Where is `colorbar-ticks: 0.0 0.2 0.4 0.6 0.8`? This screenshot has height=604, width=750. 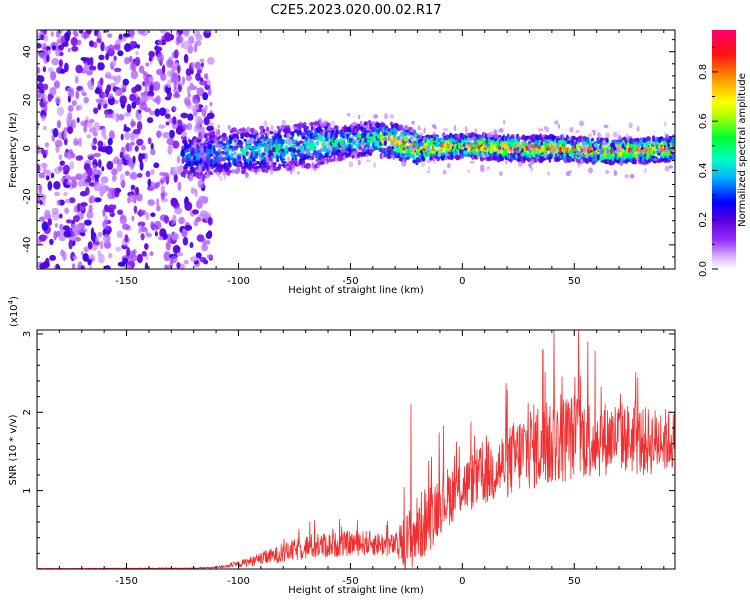 colorbar-ticks: 0.0 0.2 0.4 0.6 0.8 is located at coordinates (708, 161).